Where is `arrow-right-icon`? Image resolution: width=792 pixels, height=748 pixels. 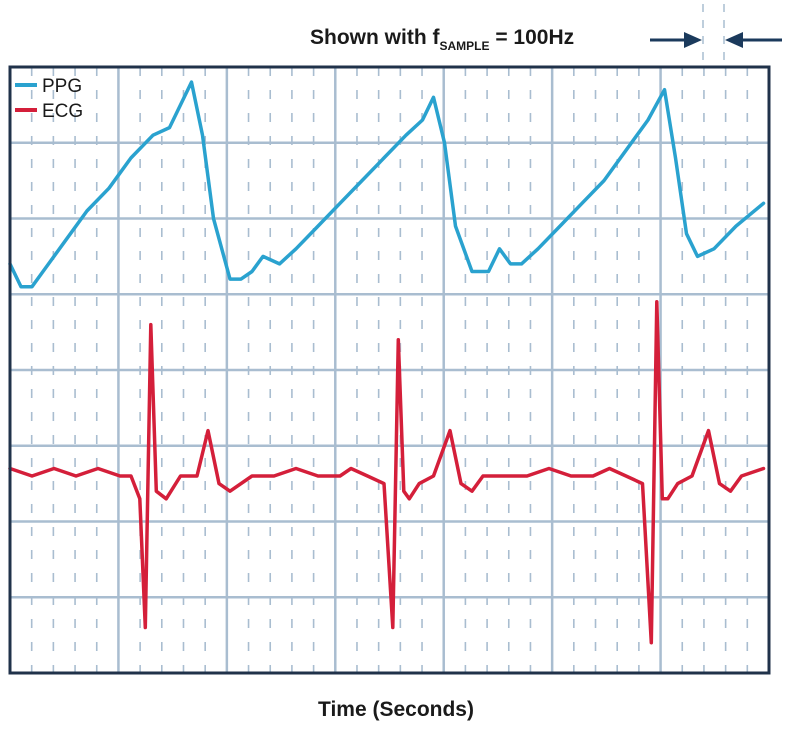
arrow-right-icon is located at coordinates (693, 40).